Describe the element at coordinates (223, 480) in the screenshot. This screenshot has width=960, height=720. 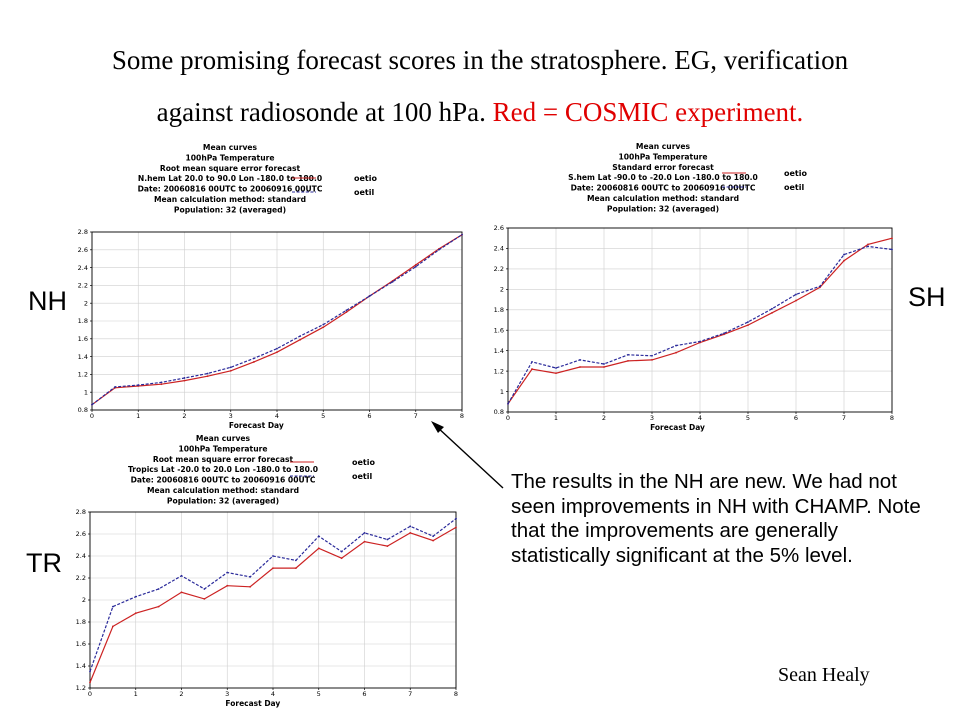
I see `tr-header-line: Date: 20060816 00UTC to 20060916 00UTC` at that location.